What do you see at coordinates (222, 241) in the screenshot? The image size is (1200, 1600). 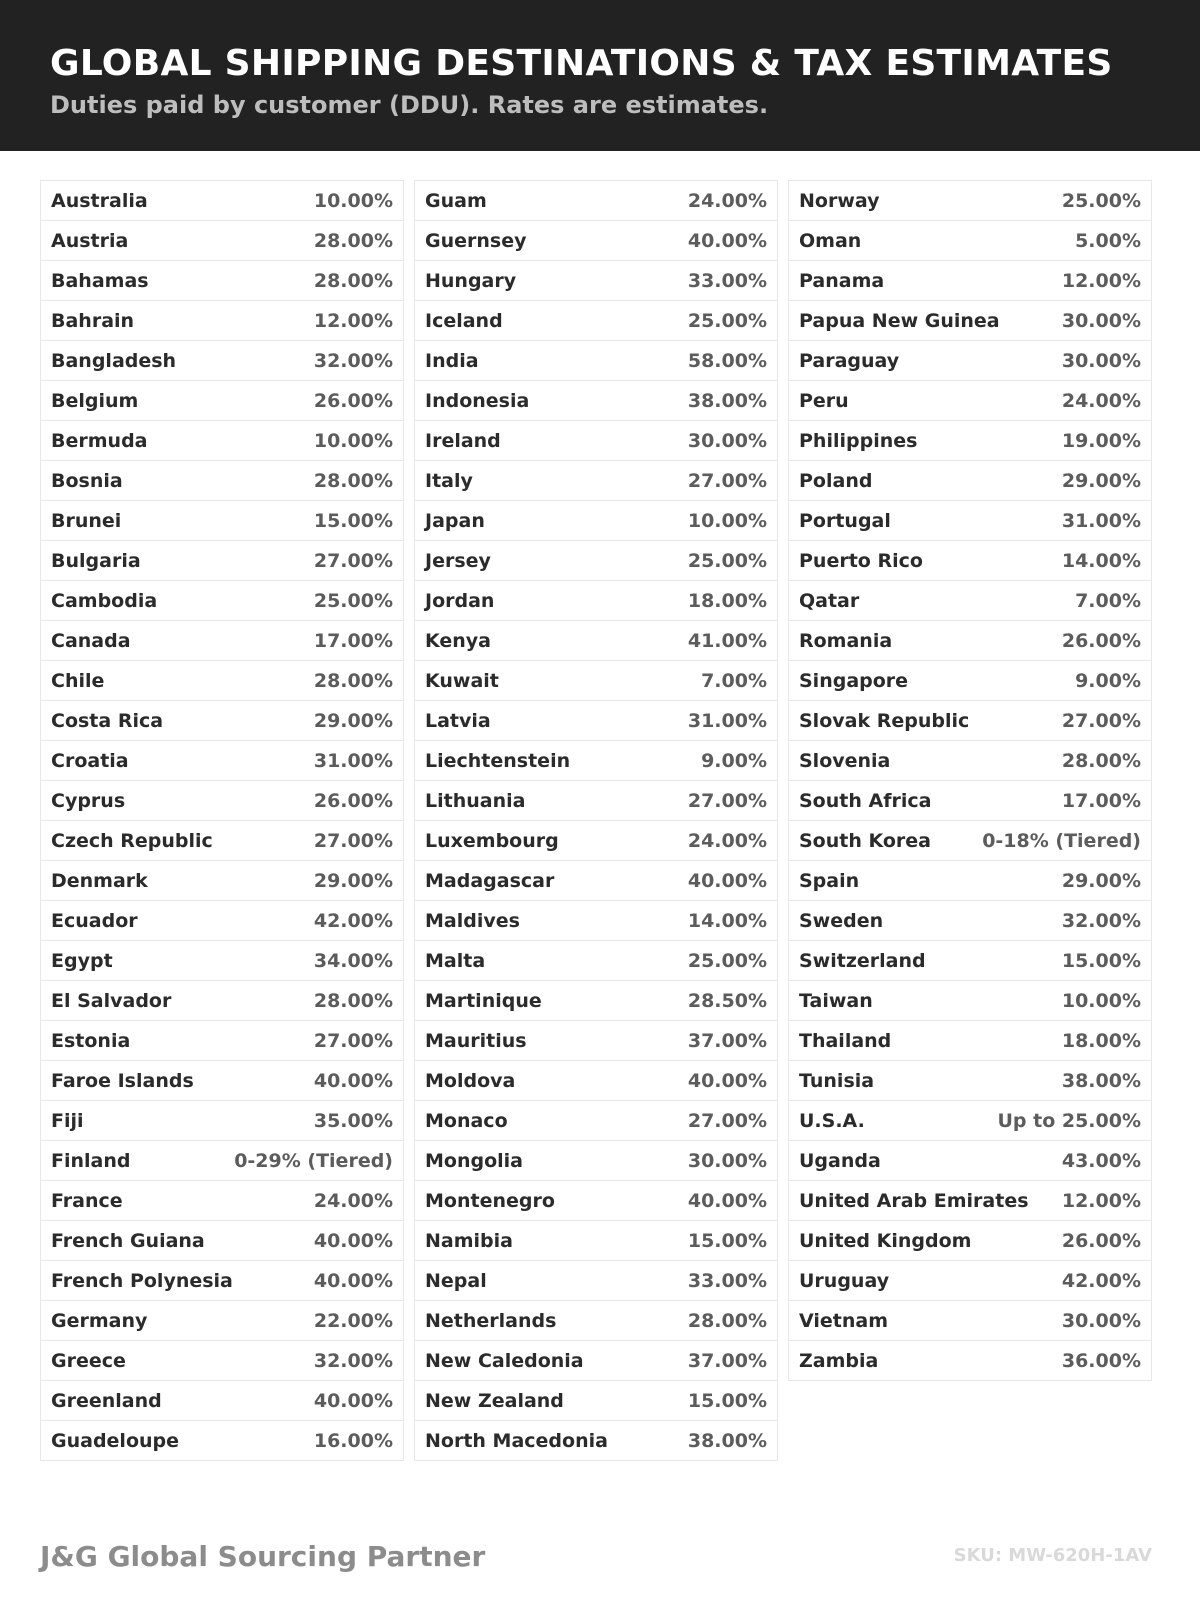 I see `table-row: Austria 28.00%` at bounding box center [222, 241].